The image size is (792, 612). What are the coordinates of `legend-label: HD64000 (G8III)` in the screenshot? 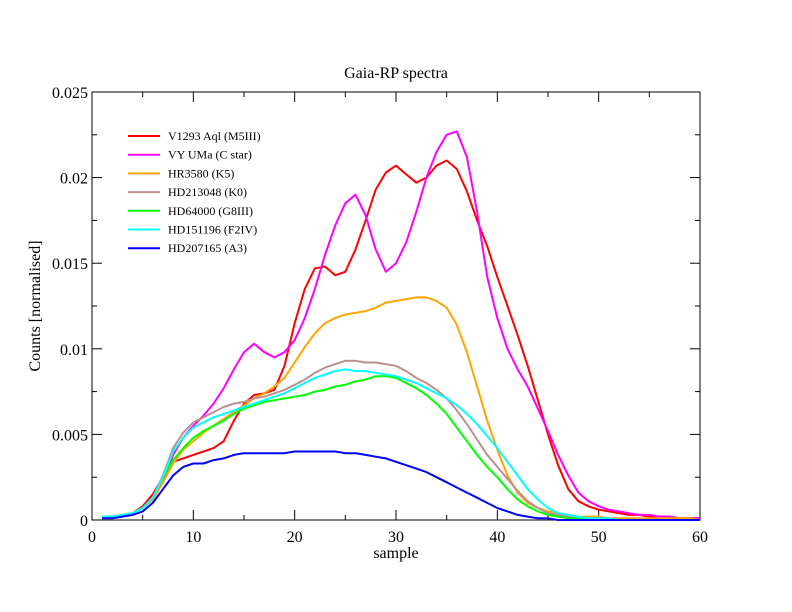 It's located at (210, 211).